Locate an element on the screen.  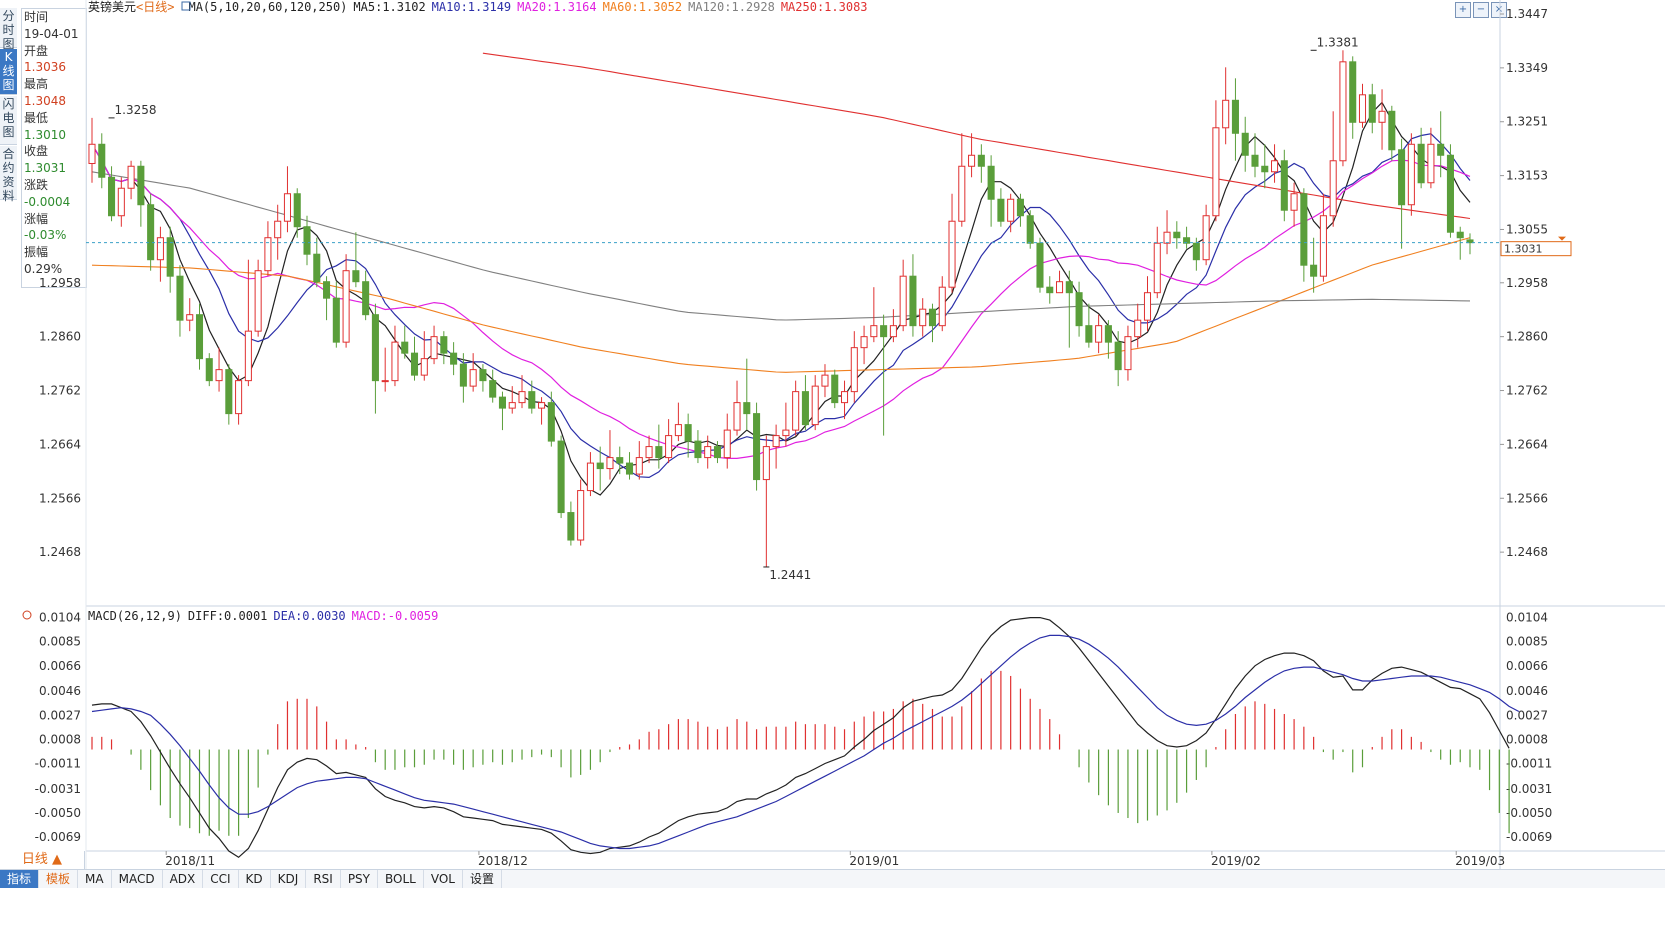
y-tick-label-right-4: 1.3055 is located at coordinates (1527, 229).